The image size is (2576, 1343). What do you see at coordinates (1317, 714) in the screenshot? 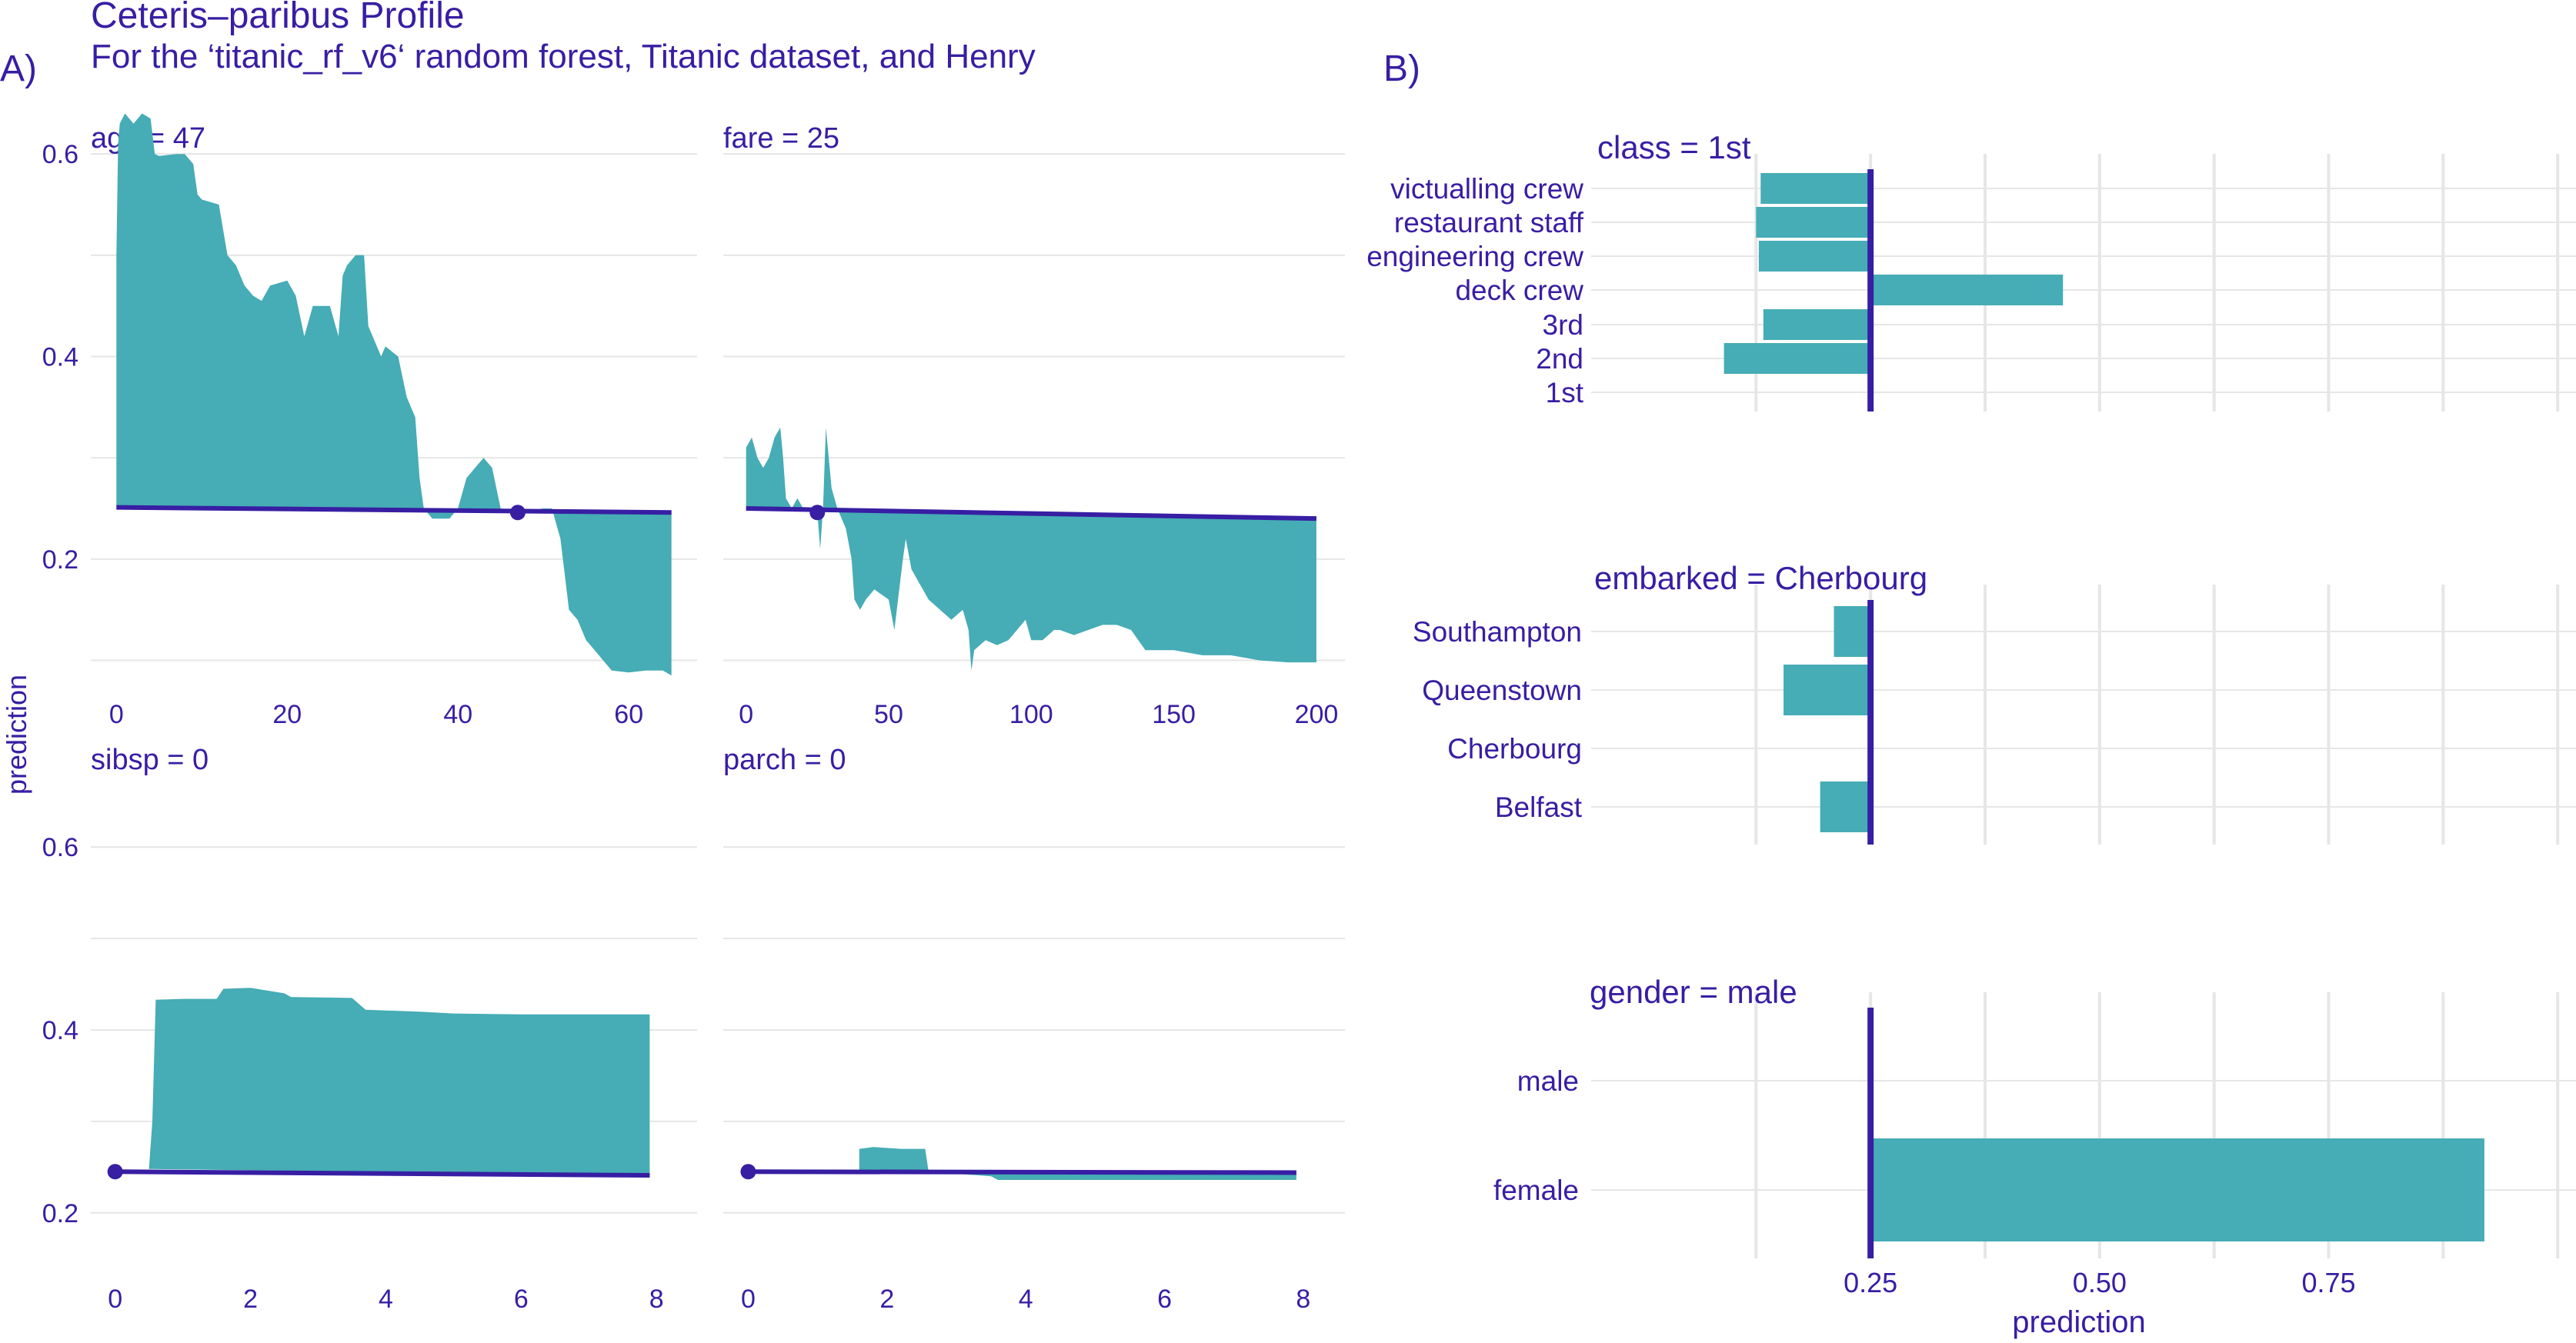
I see `x-tick-label: 200` at bounding box center [1317, 714].